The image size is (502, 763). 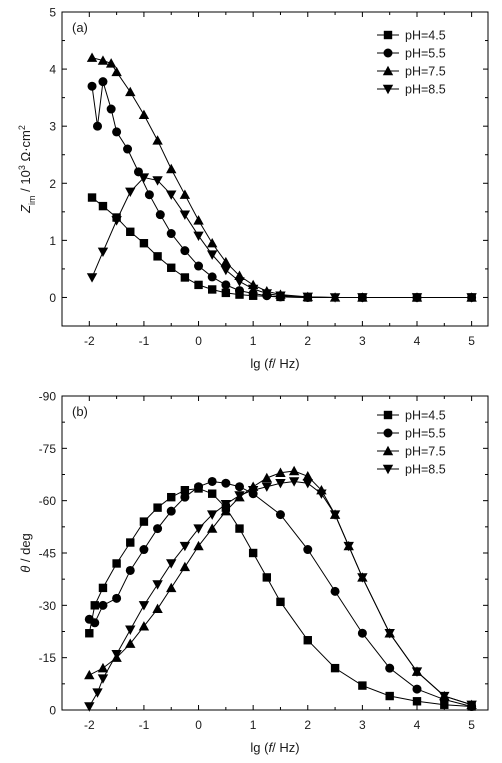 What do you see at coordinates (362, 725) in the screenshot?
I see `x-tick-label: 3` at bounding box center [362, 725].